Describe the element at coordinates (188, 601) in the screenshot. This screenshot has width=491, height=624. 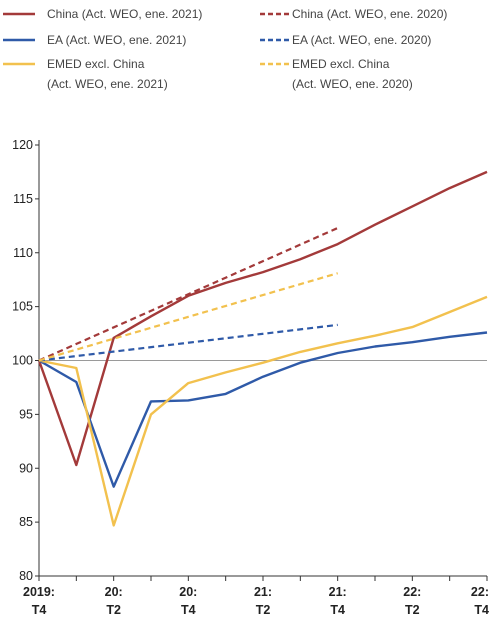
I see `x-tick-label: 20: T4` at that location.